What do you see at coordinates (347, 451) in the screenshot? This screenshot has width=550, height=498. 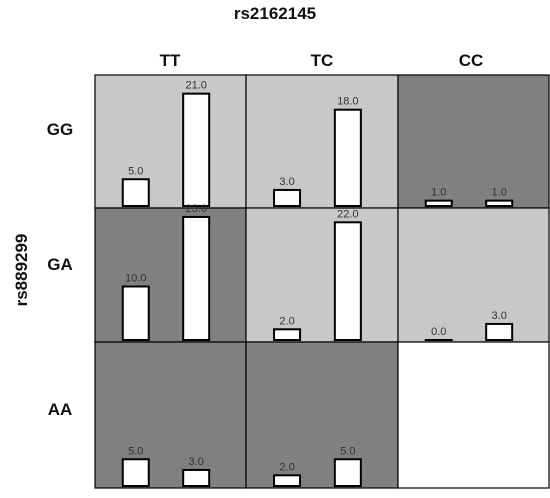 I see `data-label-aa-tc-2: 5.0` at bounding box center [347, 451].